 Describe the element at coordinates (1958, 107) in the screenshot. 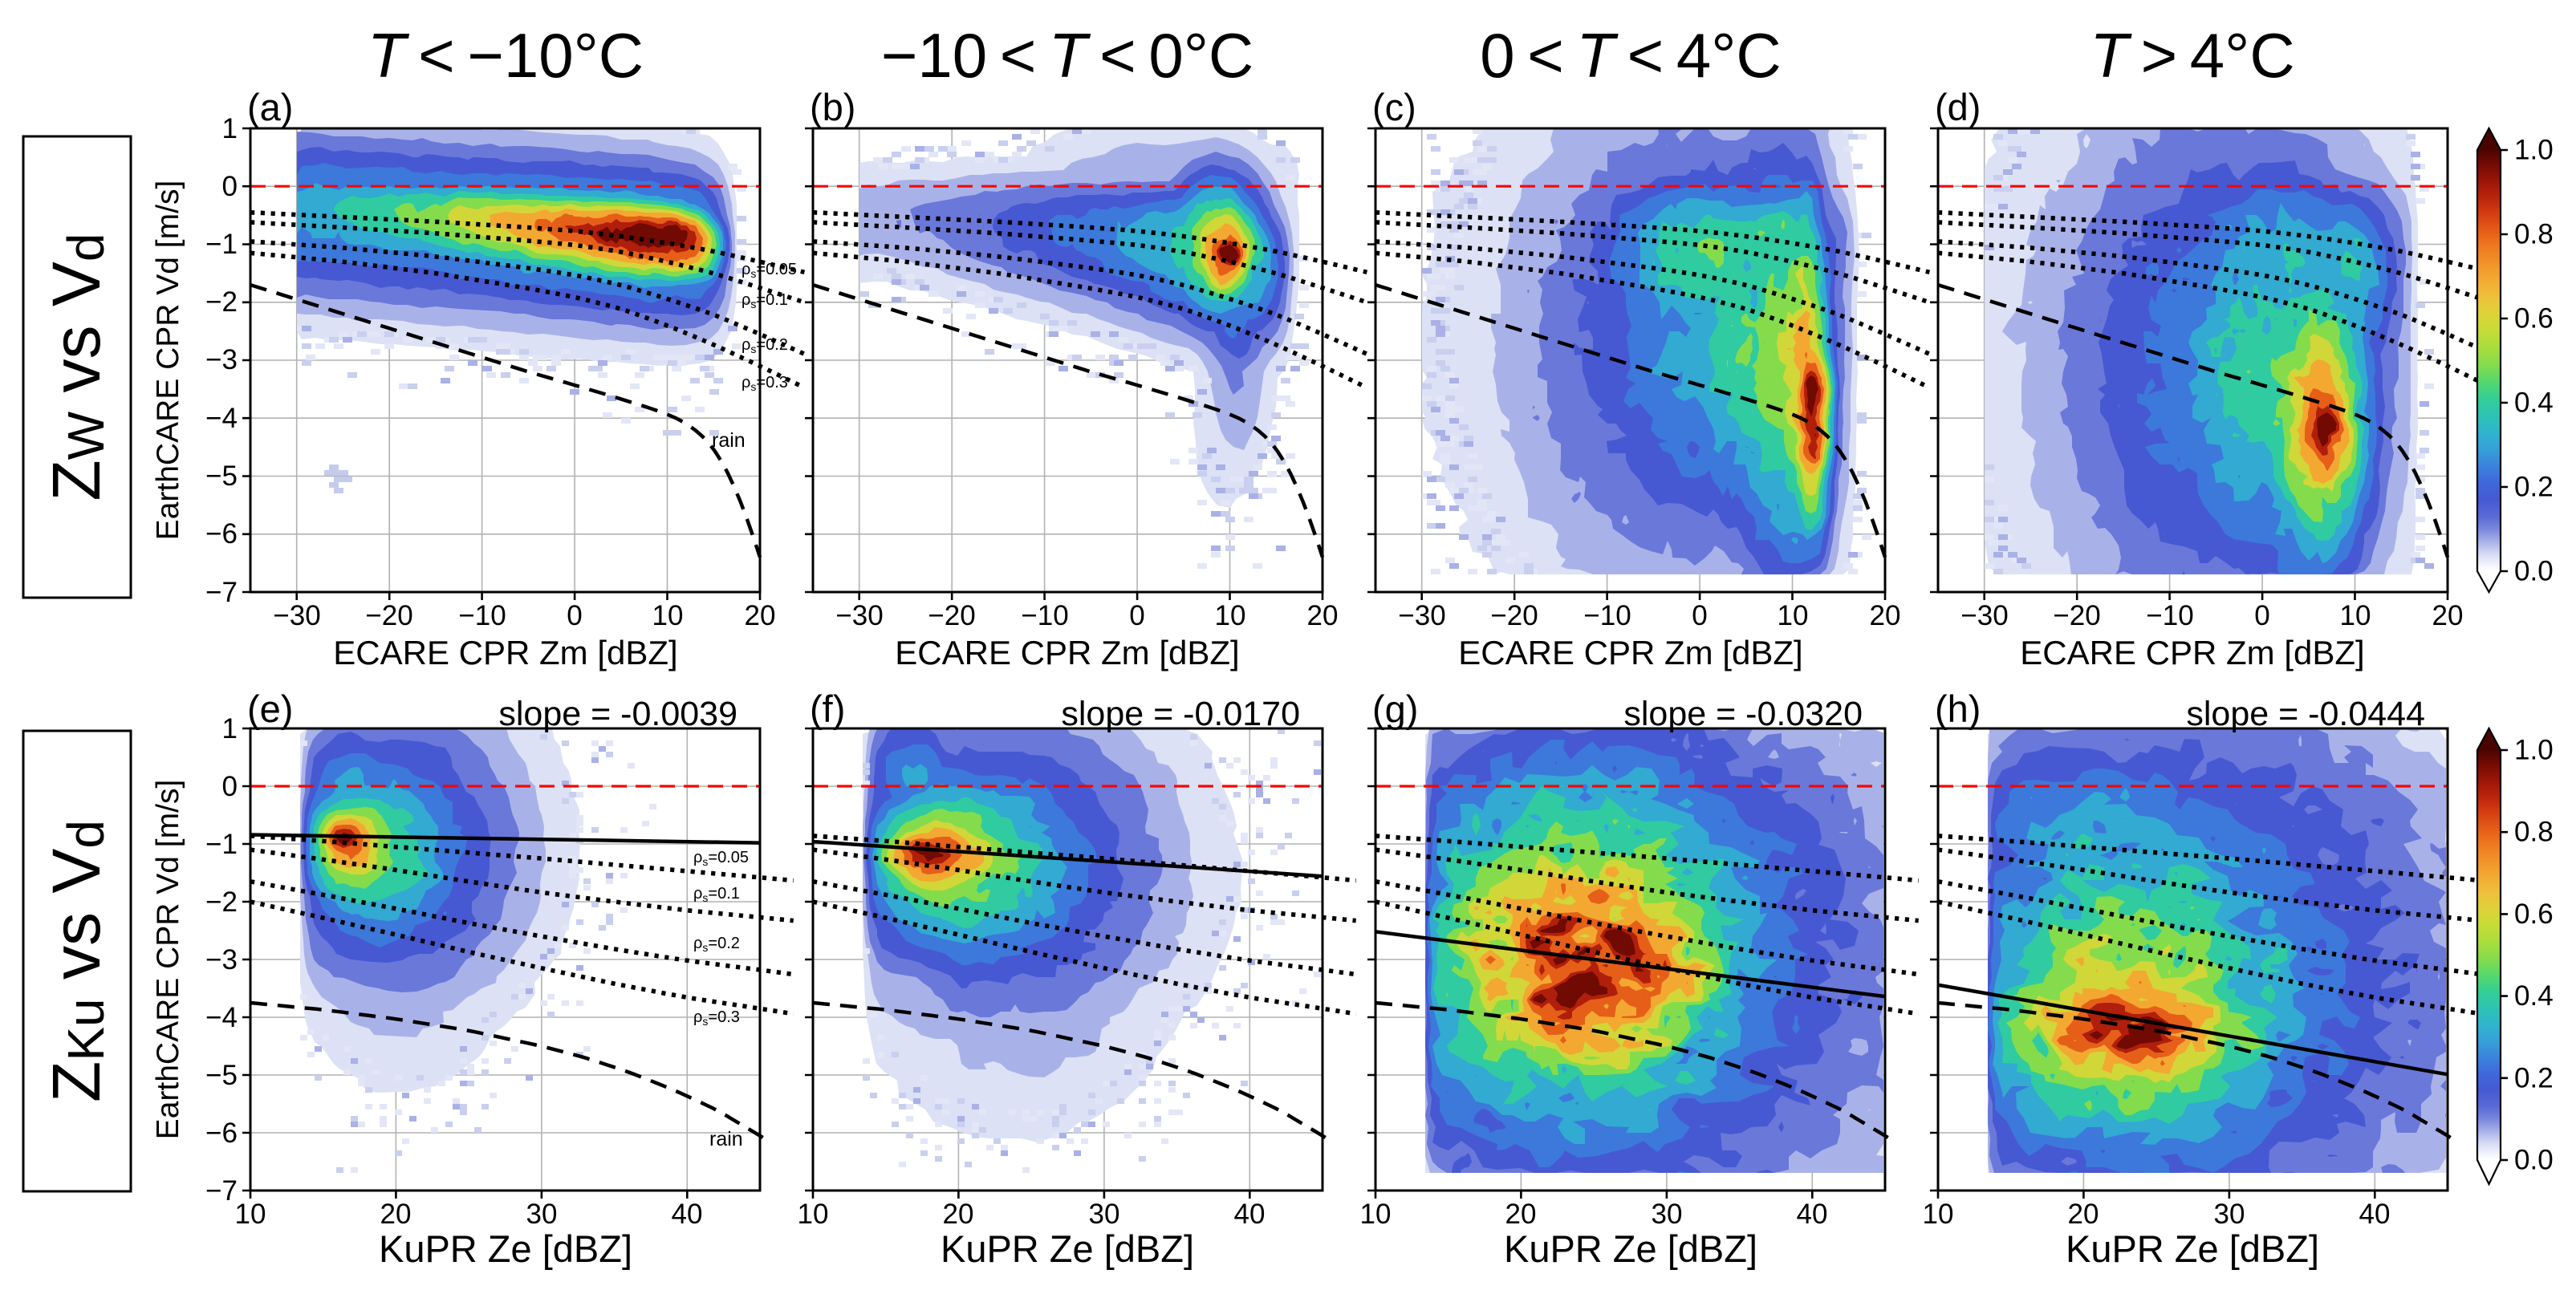

I see `svg-text: (d)` at that location.